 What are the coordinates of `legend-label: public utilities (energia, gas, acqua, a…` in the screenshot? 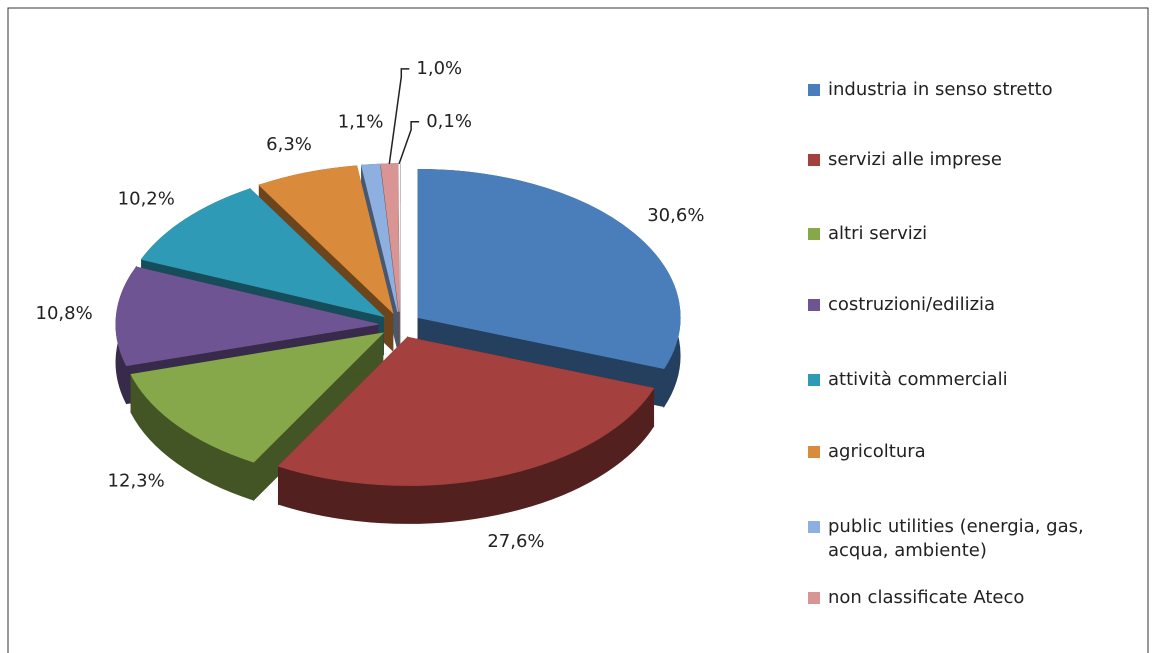 It's located at (956, 538).